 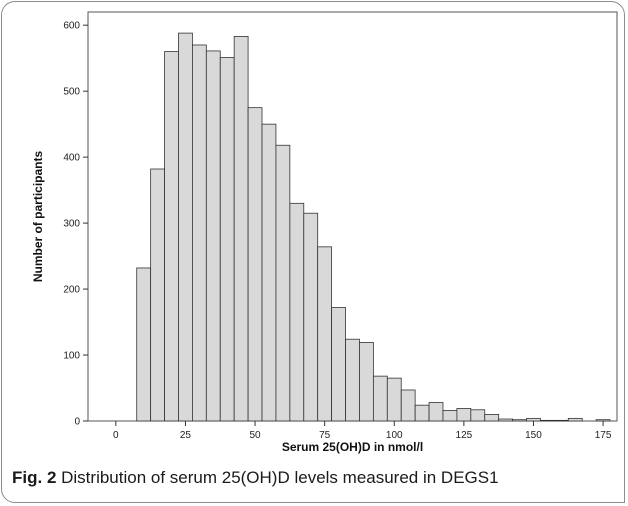 I want to click on x-tick-label-6: 150, so click(x=533, y=435).